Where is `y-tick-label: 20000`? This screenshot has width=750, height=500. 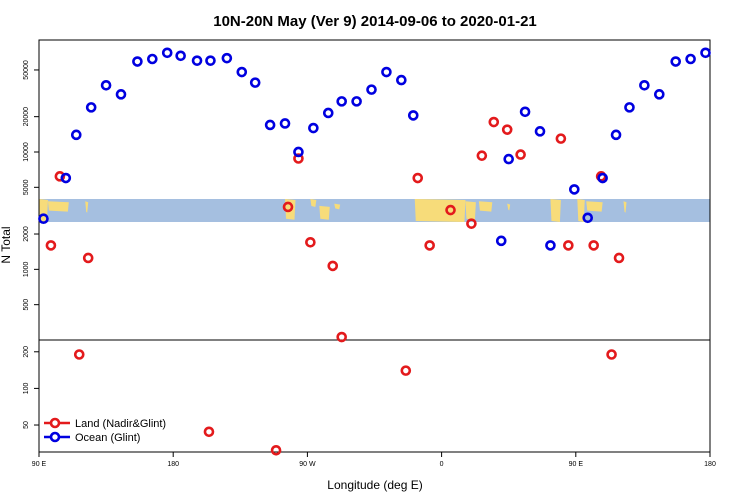
y-tick-label: 20000 is located at coordinates (26, 117).